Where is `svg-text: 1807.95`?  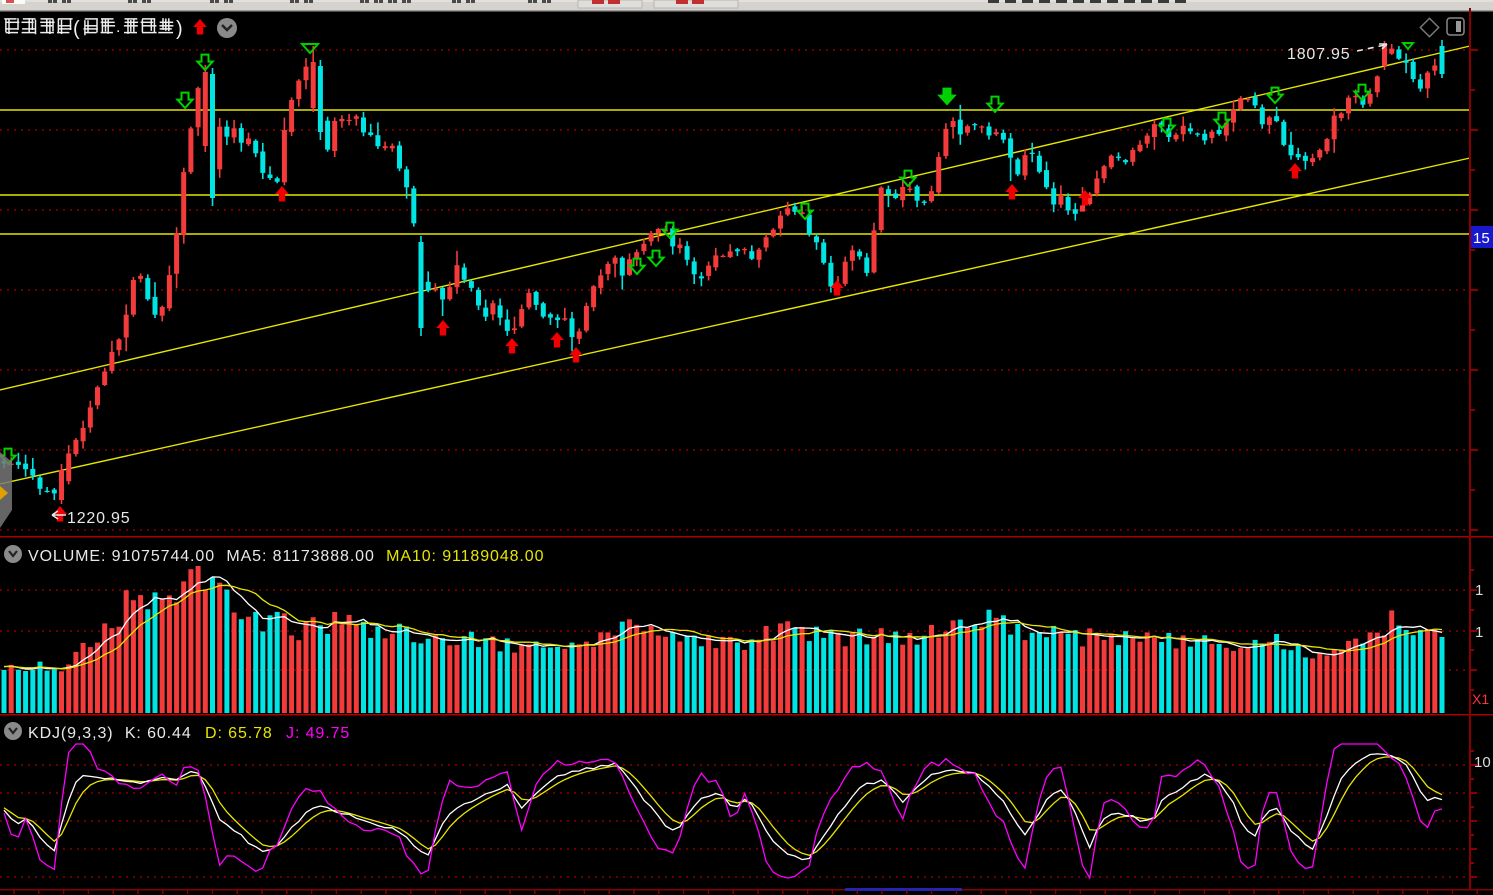 svg-text: 1807.95 is located at coordinates (1318, 54).